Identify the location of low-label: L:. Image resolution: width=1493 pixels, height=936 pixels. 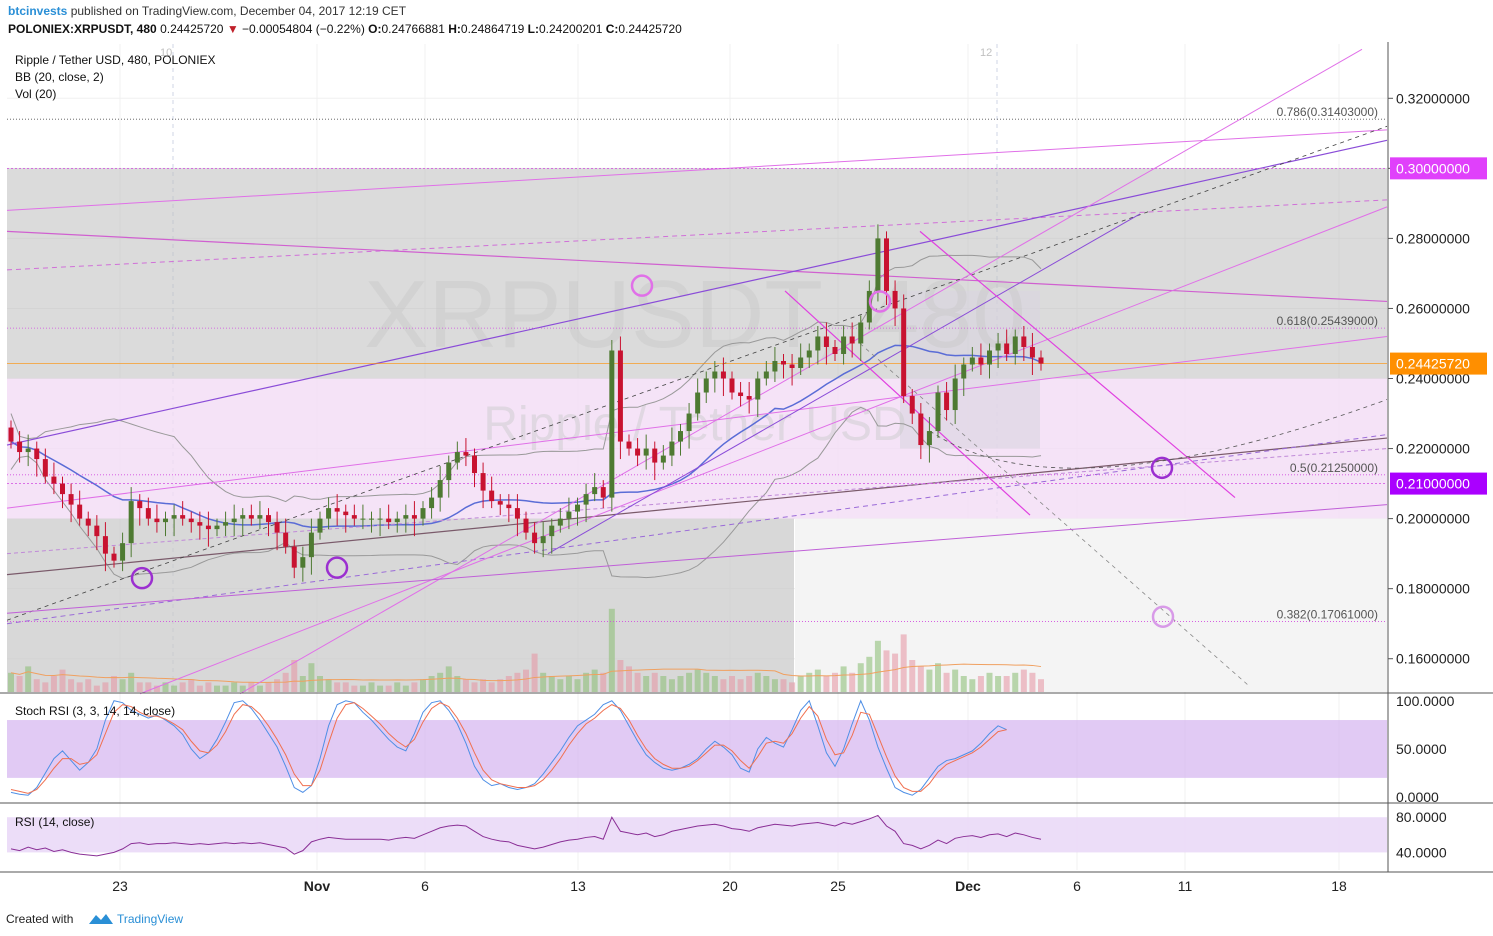
(533, 29).